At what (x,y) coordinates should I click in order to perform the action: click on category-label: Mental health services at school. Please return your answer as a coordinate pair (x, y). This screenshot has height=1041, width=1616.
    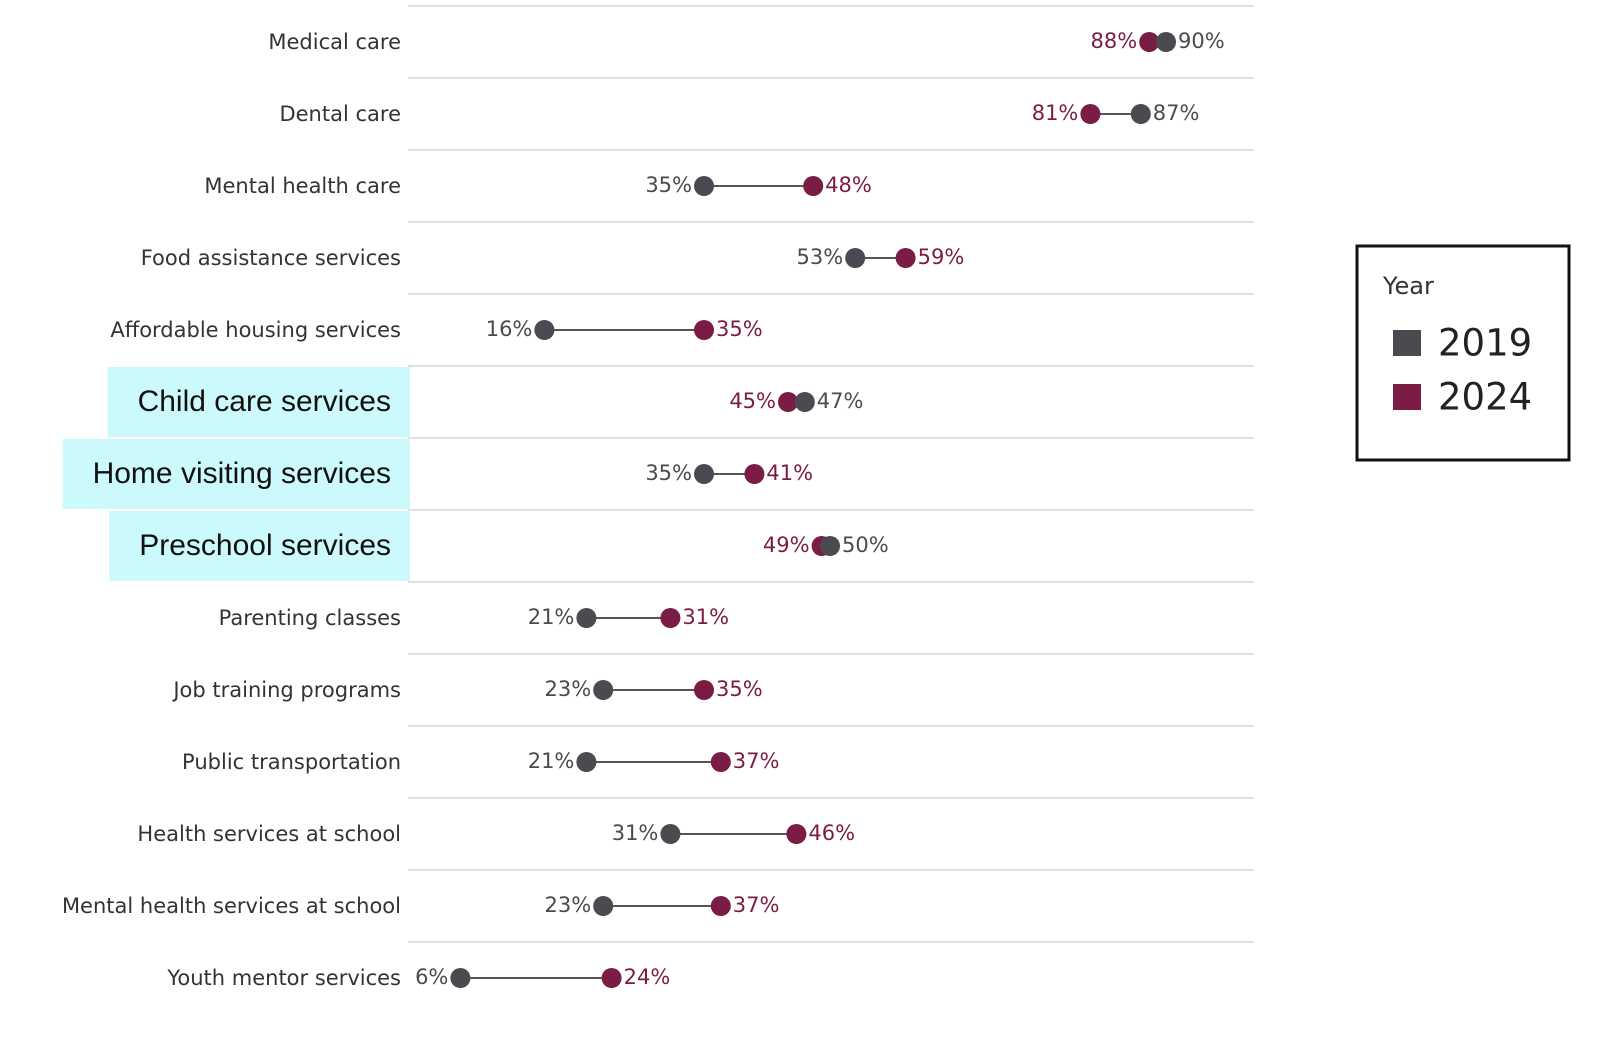
    Looking at the image, I should click on (231, 906).